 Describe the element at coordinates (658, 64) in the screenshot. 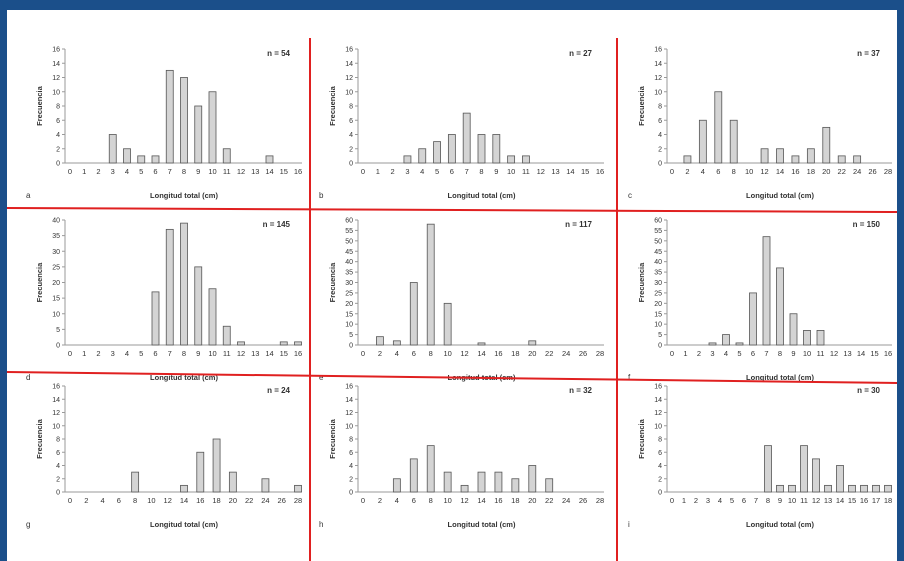

I see `y-tick-label-c: 14` at that location.